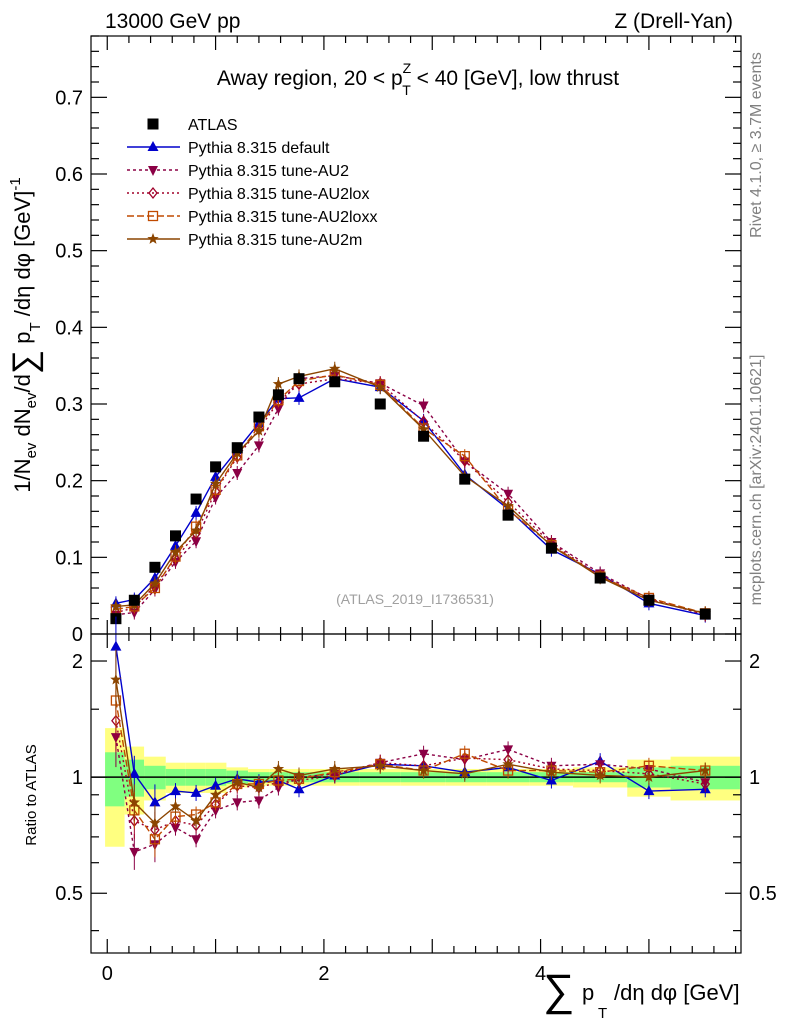 Image resolution: width=786 pixels, height=1024 pixels. What do you see at coordinates (677, 992) in the screenshot?
I see `svg-text: /dη dφ [GeV]` at bounding box center [677, 992].